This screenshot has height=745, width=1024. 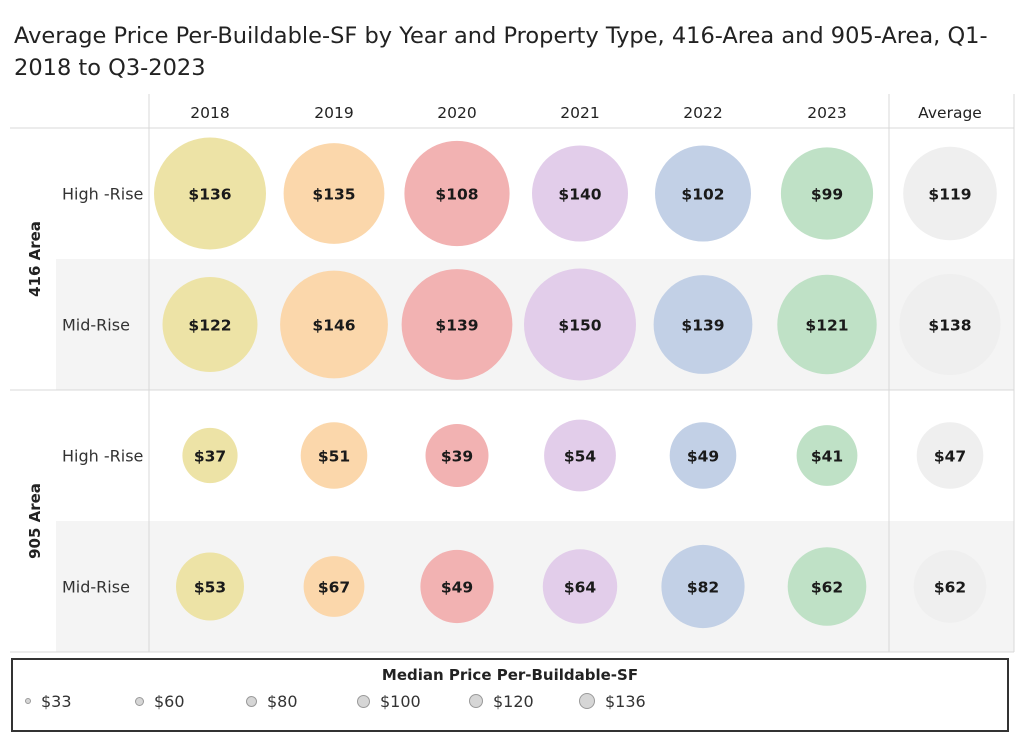 What do you see at coordinates (826, 113) in the screenshot?
I see `column-header: 2023` at bounding box center [826, 113].